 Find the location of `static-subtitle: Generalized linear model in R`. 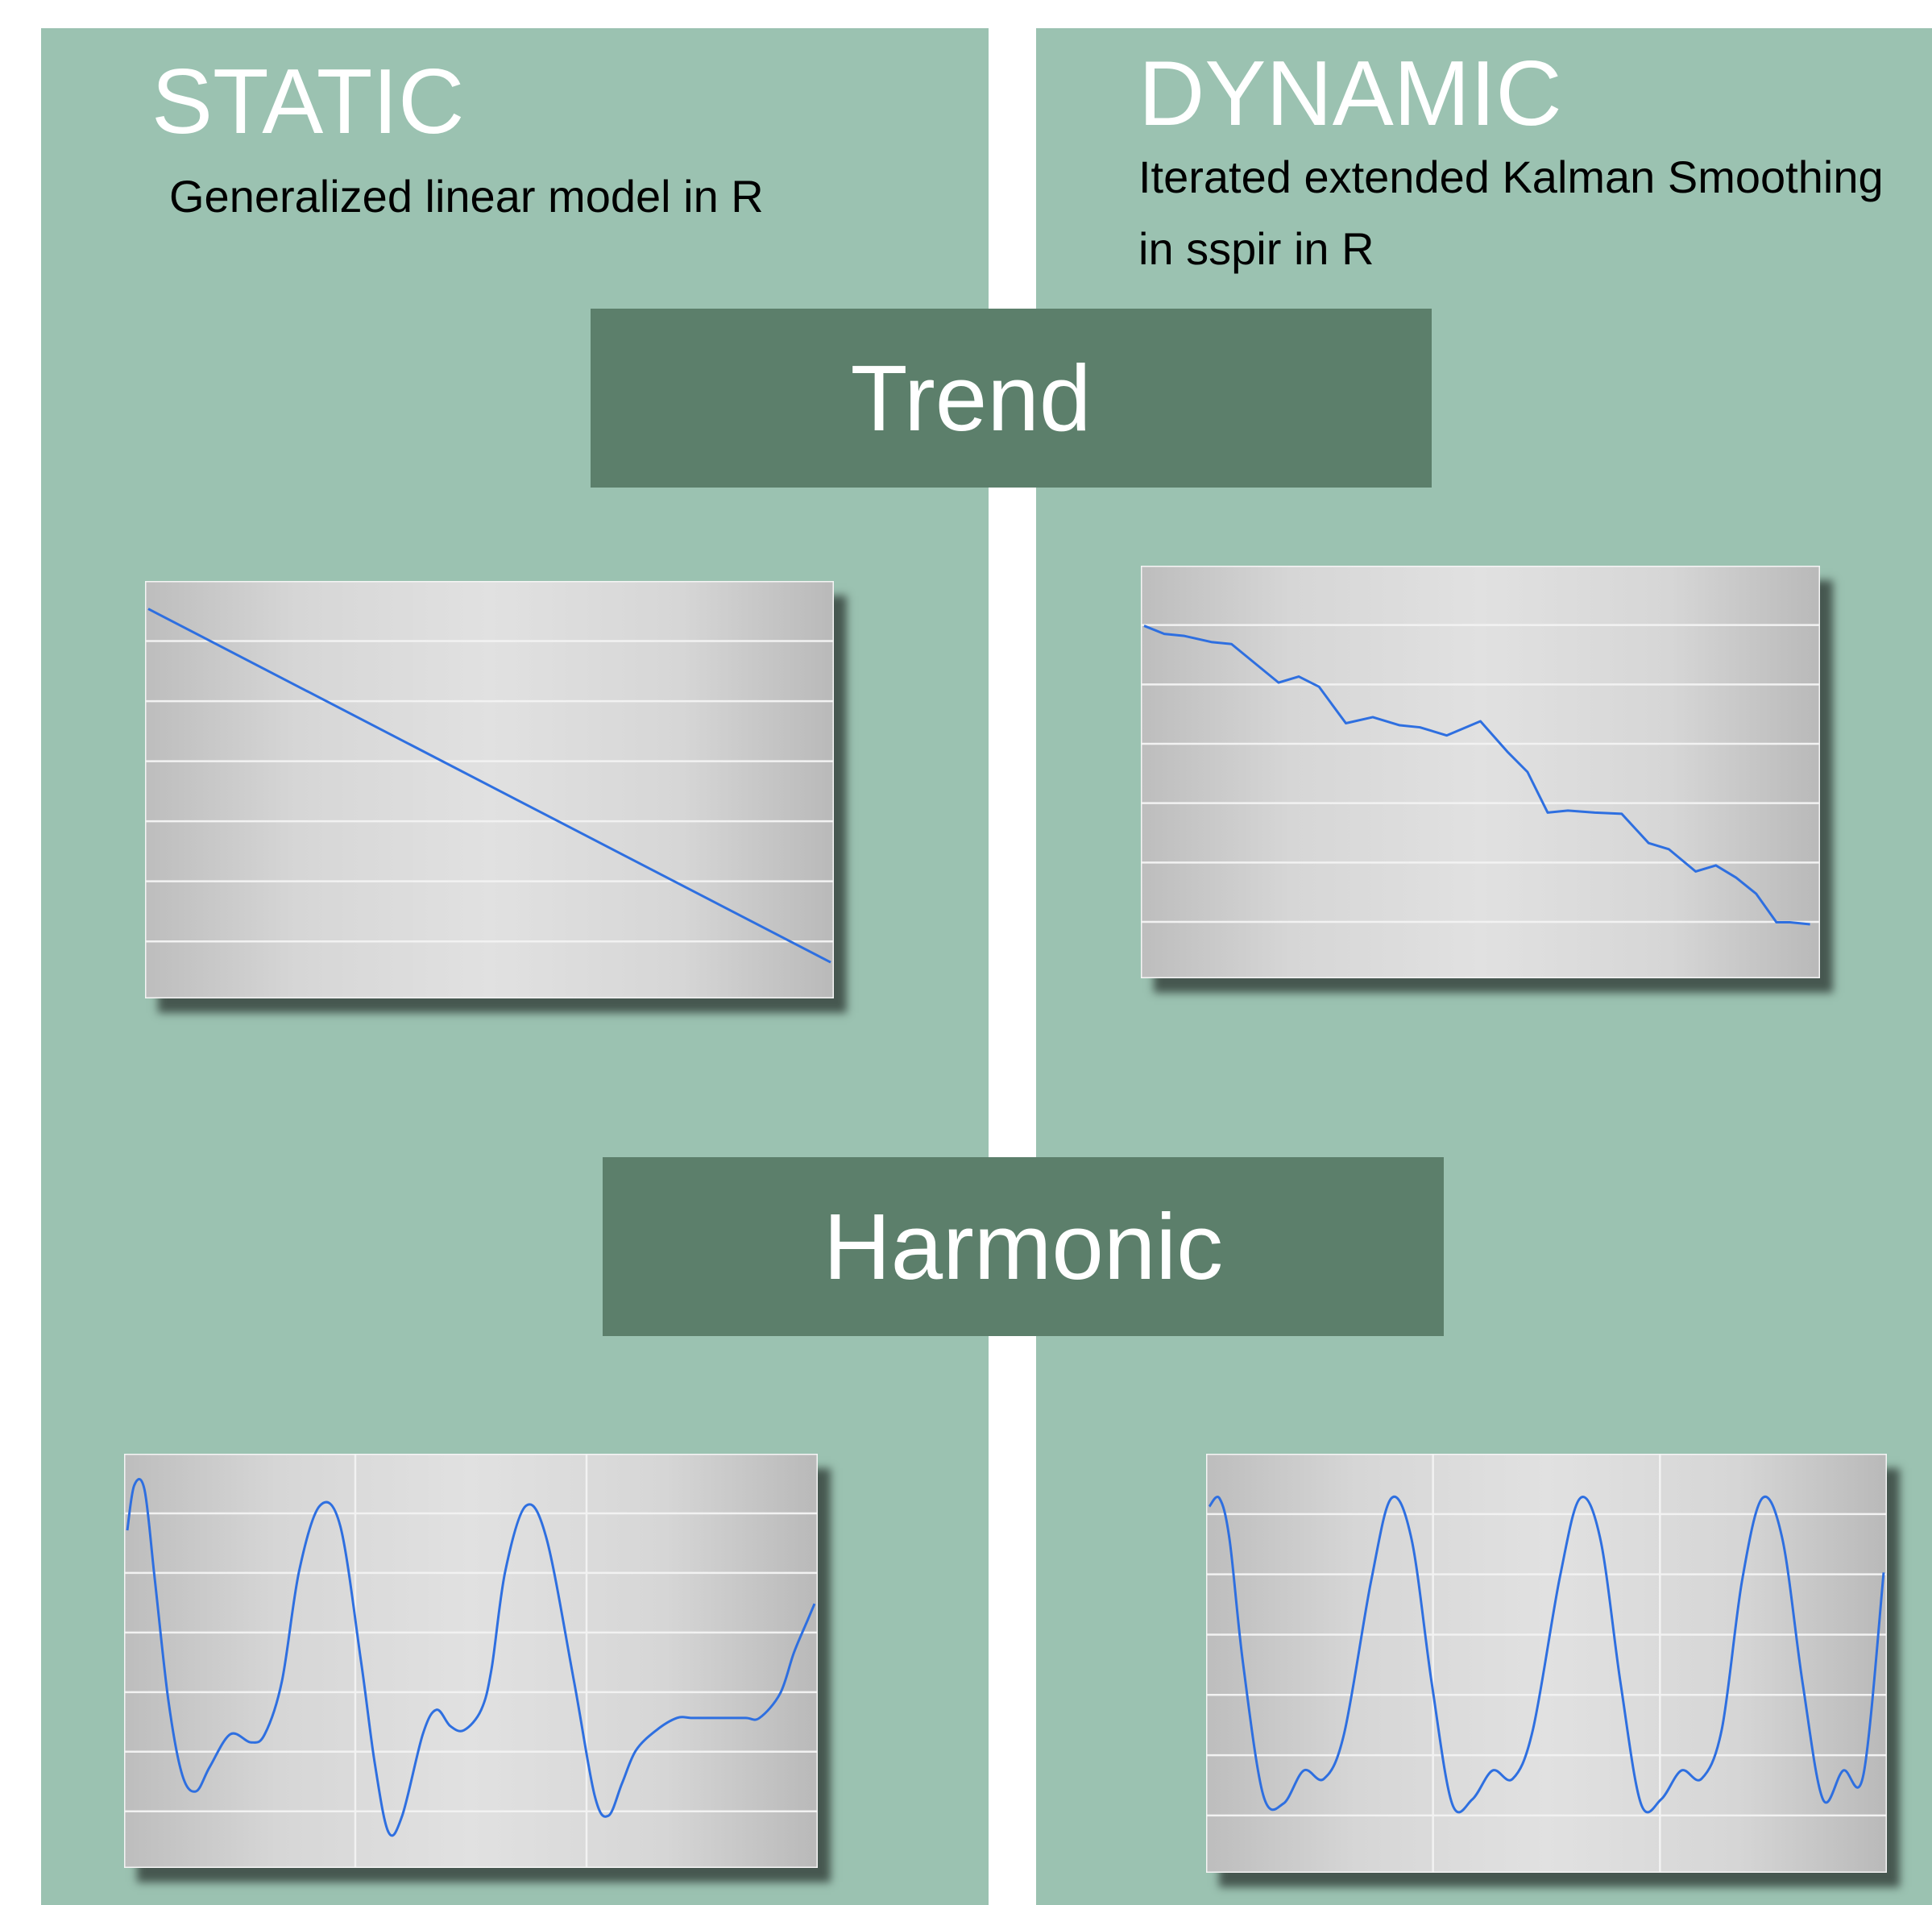

static-subtitle: Generalized linear model in R is located at coordinates (466, 196).